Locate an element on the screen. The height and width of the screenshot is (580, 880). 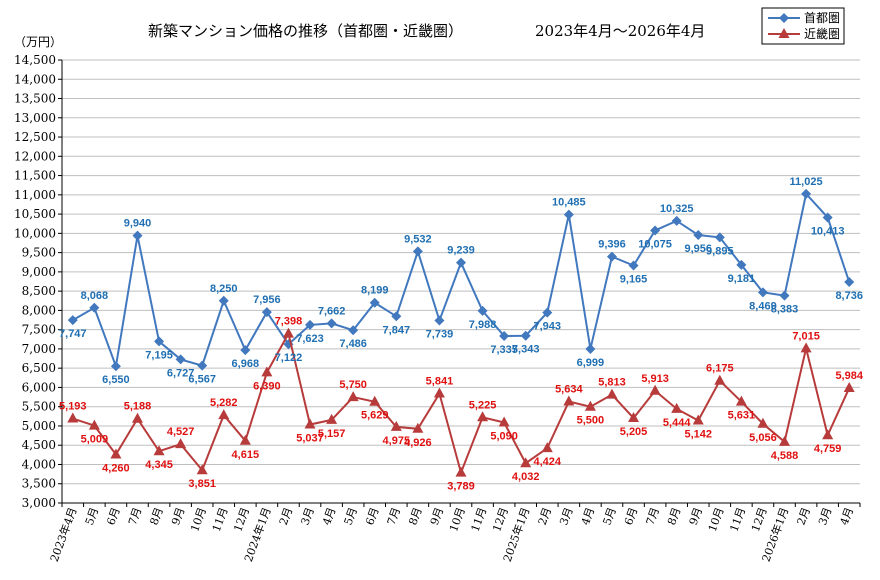
y-tick-label: 13,500 is located at coordinates (35, 99).